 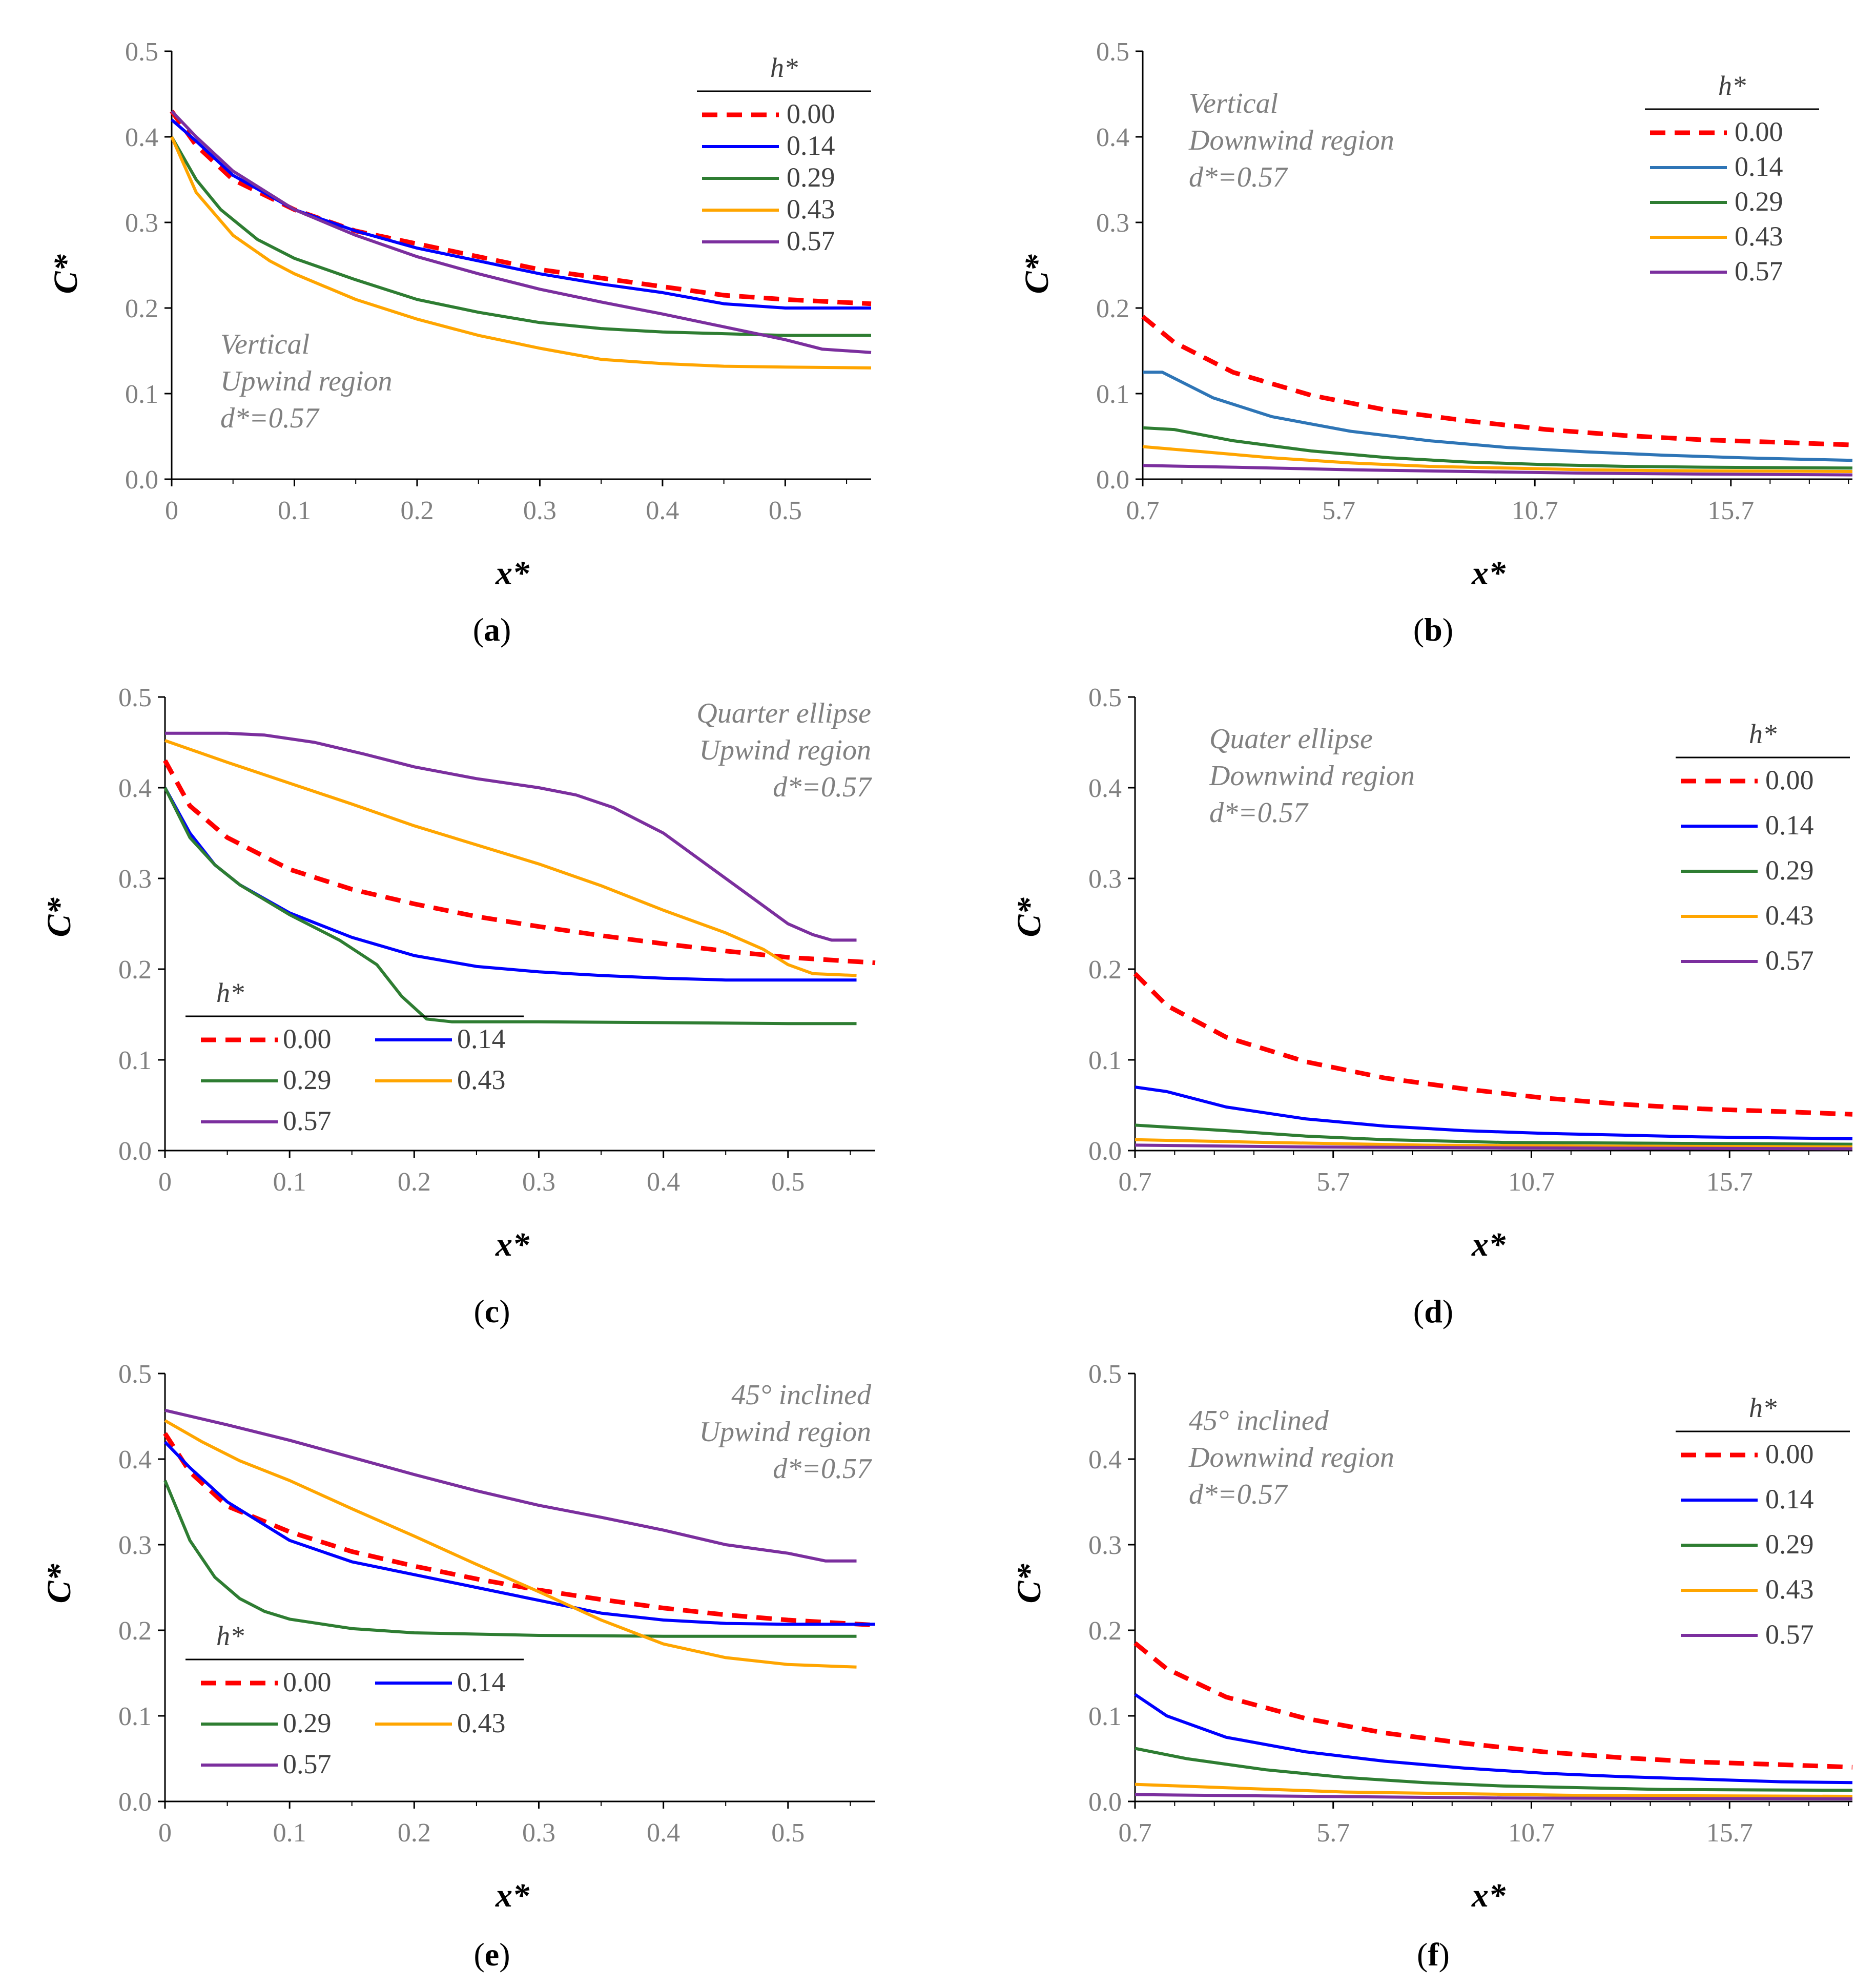 I want to click on annotation-line: Quarter ellipse, so click(x=783, y=714).